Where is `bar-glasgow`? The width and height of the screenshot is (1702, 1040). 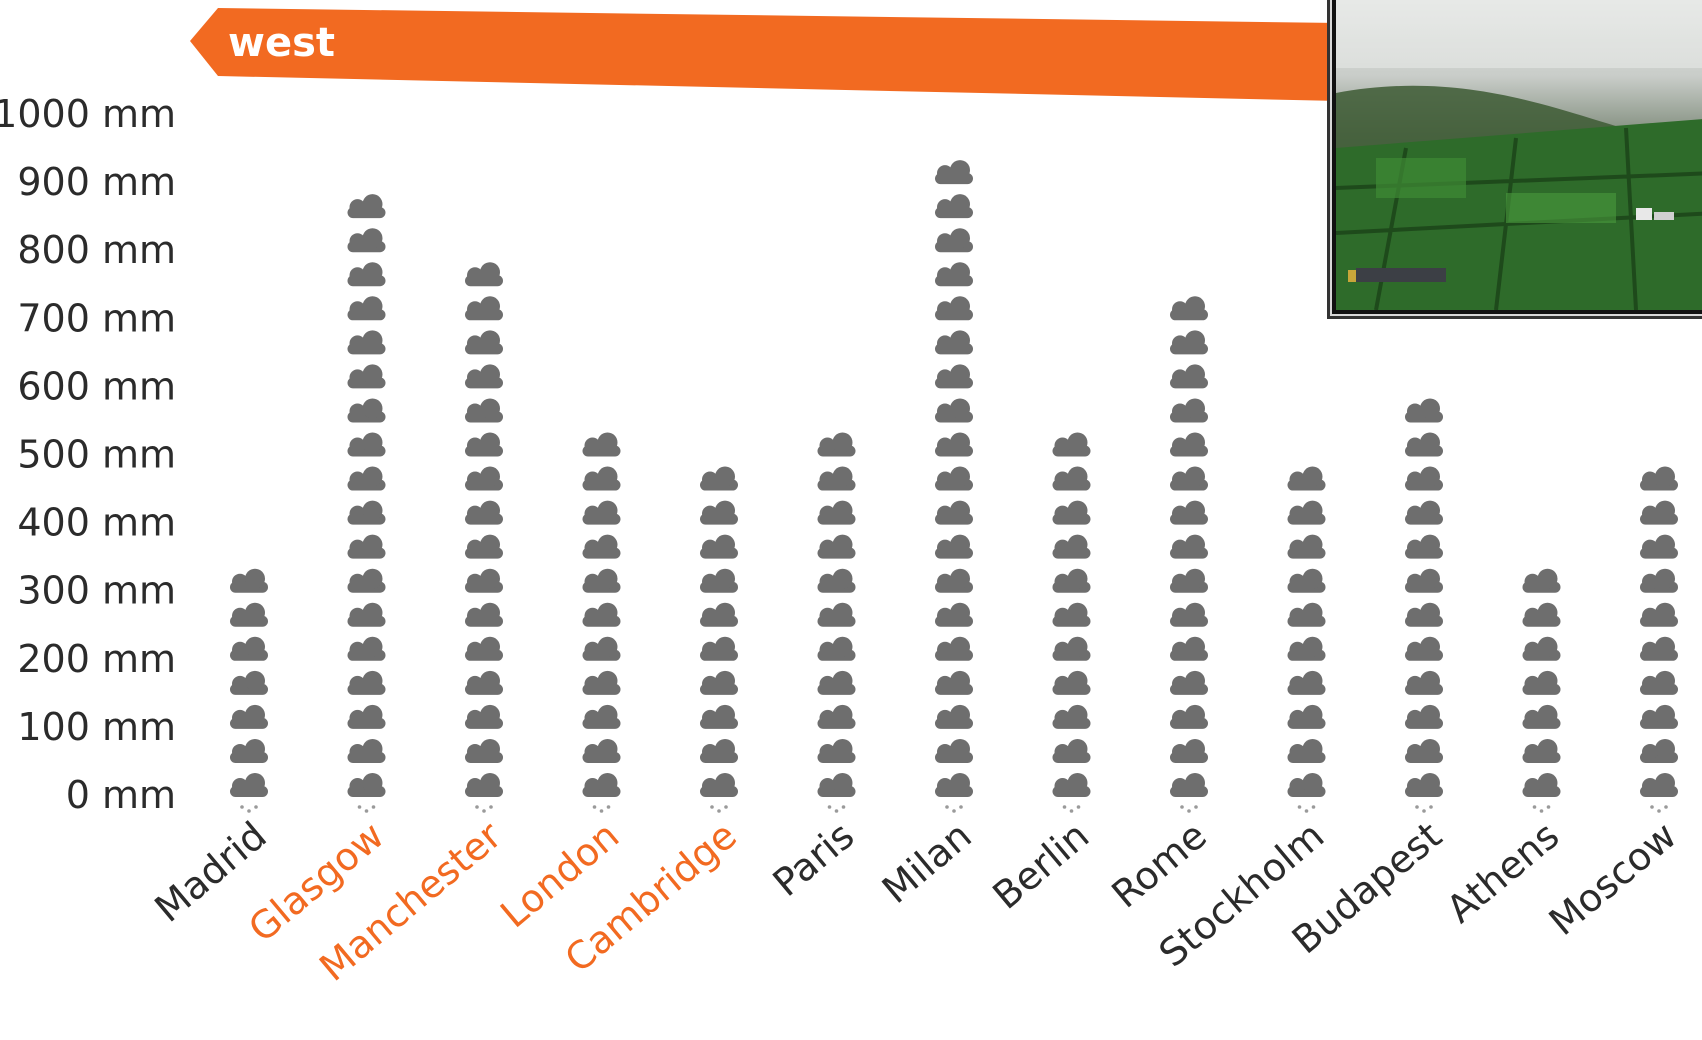
bar-glasgow is located at coordinates (367, 503).